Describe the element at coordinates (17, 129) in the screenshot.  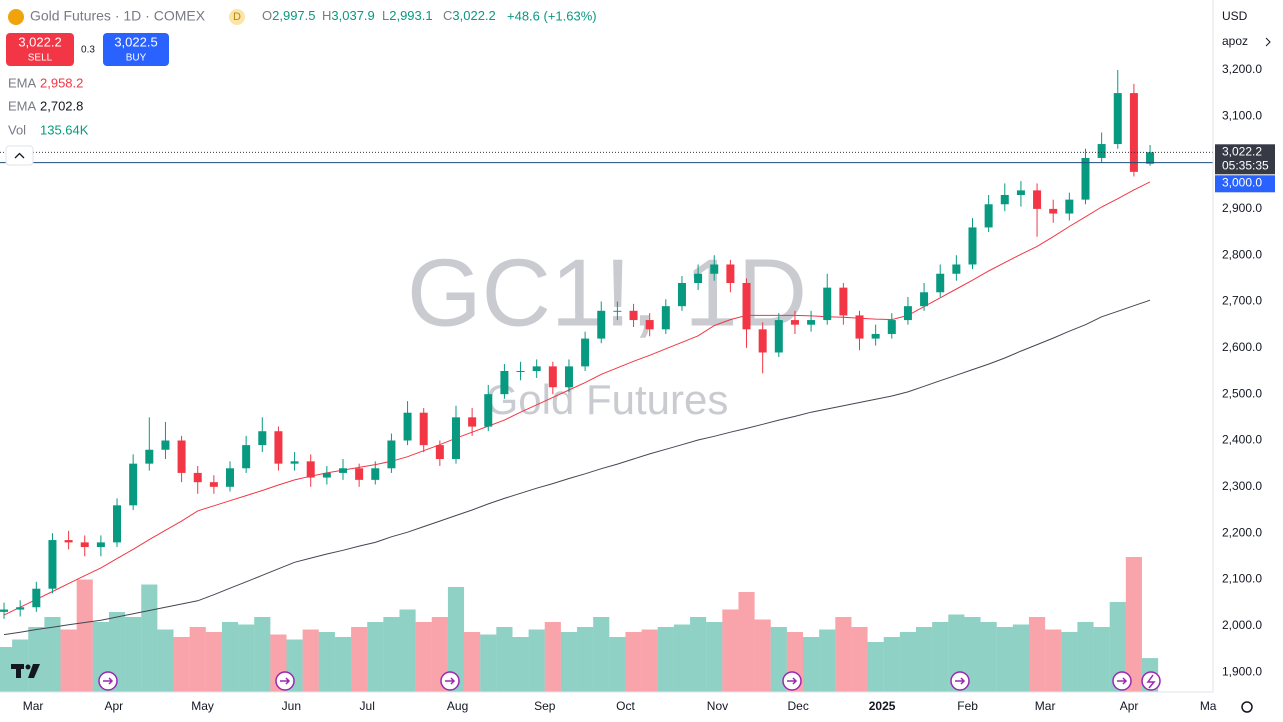
I see `indicator-name: Vol` at that location.